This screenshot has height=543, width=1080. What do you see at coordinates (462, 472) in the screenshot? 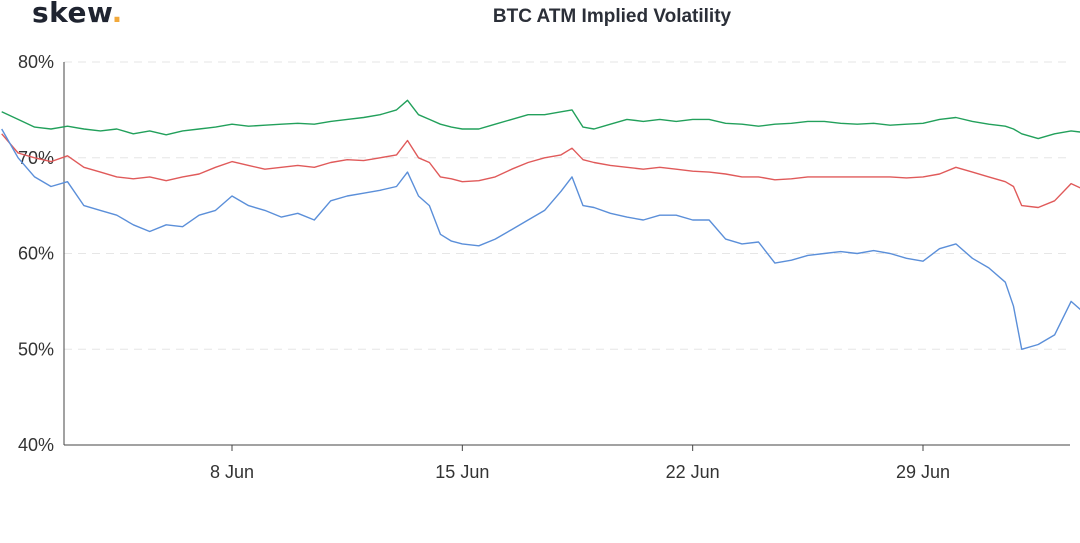
I see `x-tick-label: 15 Jun` at bounding box center [462, 472].